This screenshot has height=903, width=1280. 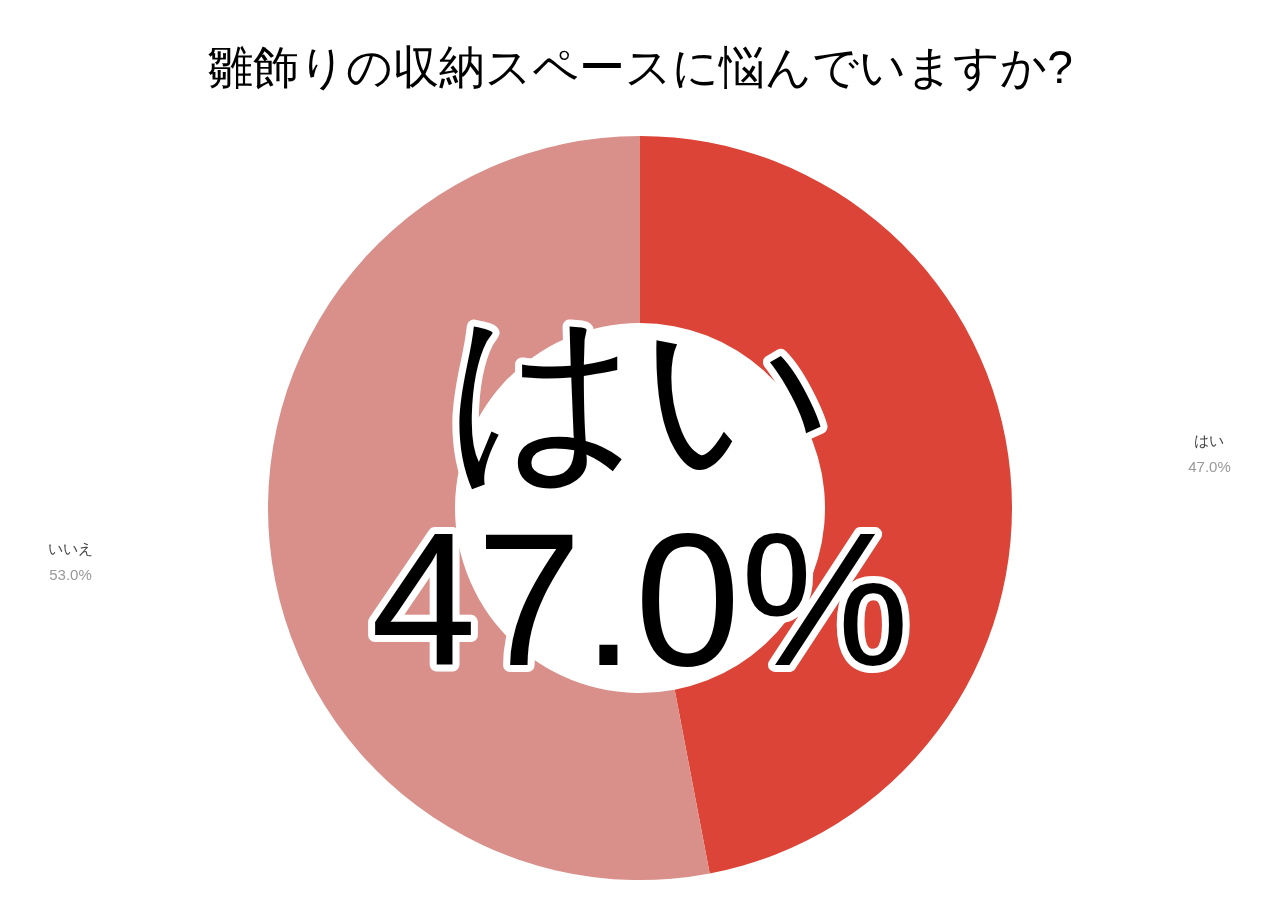 I want to click on data-label: 47.0%, so click(x=1209, y=467).